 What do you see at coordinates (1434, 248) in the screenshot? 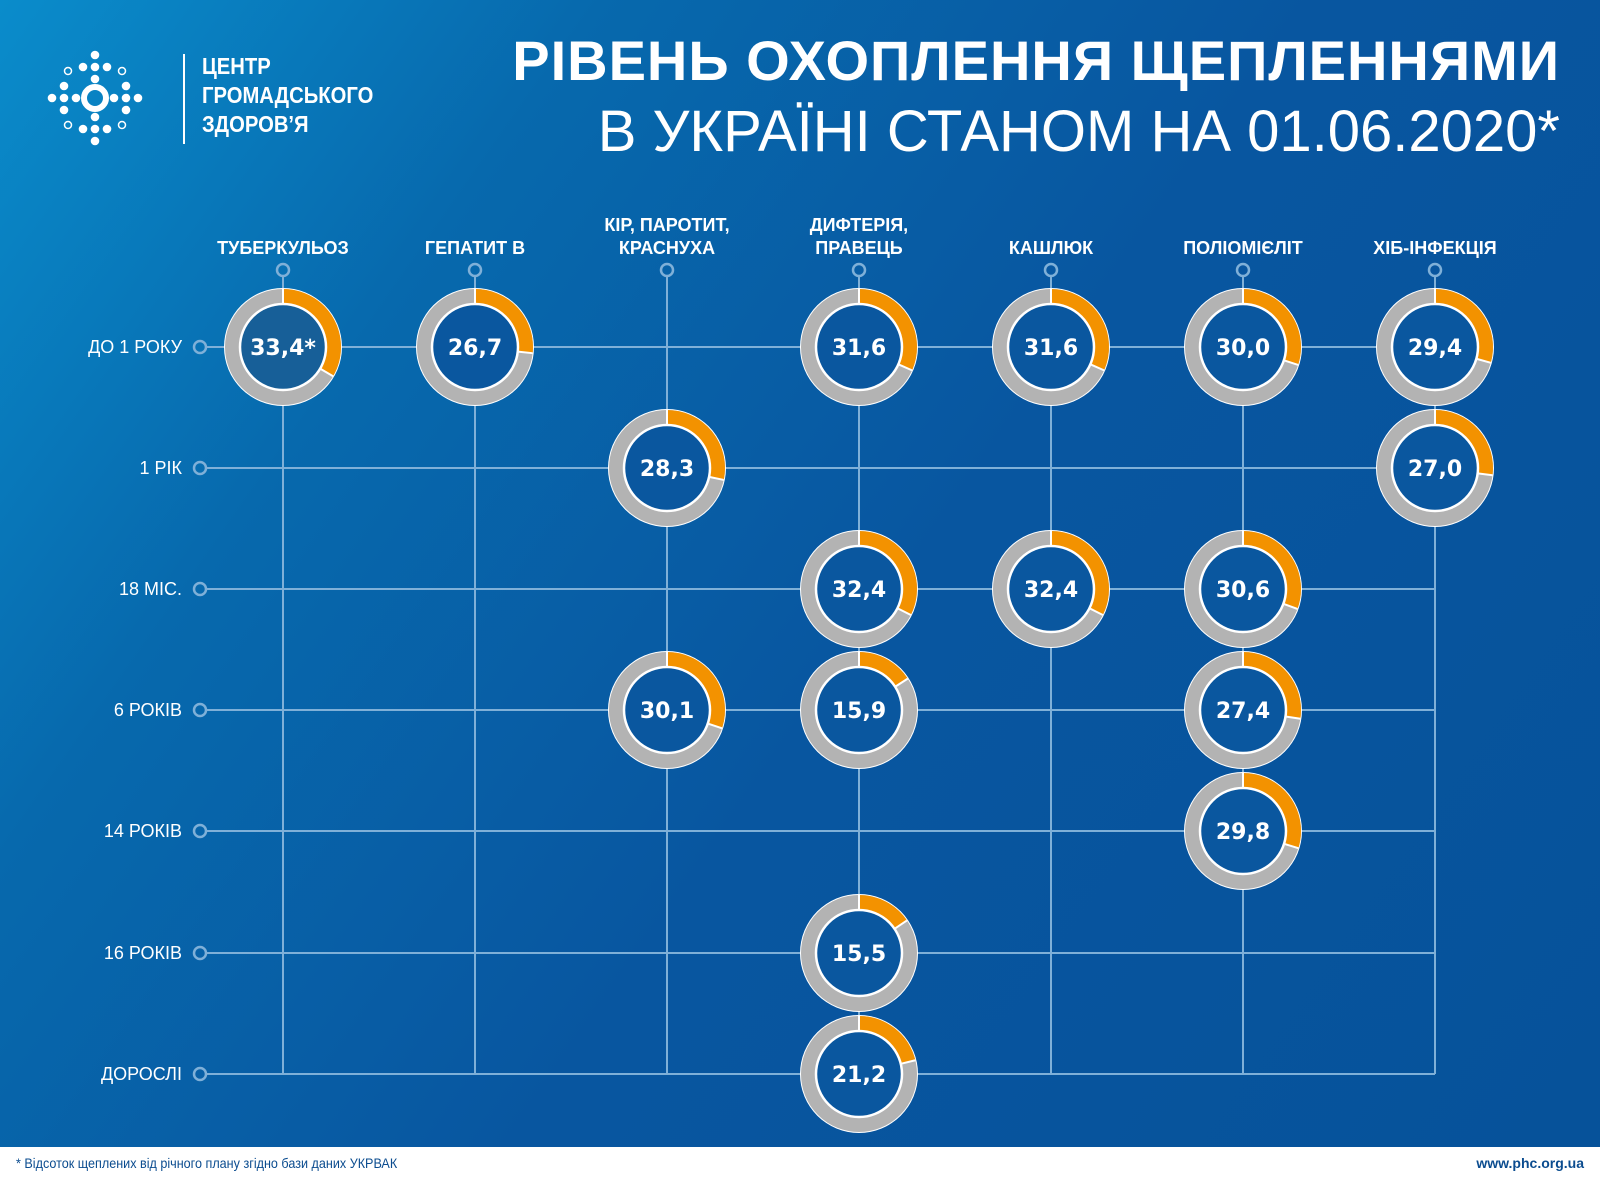
I see `column-label: ХІБ-ІНФЕКЦІЯ` at bounding box center [1434, 248].